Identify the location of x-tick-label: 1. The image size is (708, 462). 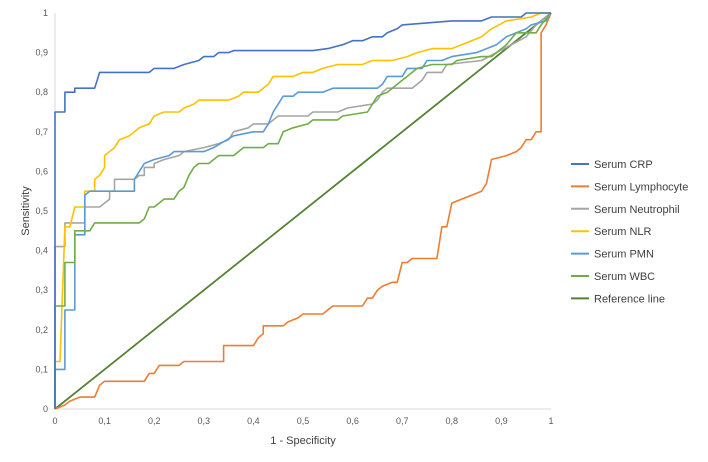
(550, 421).